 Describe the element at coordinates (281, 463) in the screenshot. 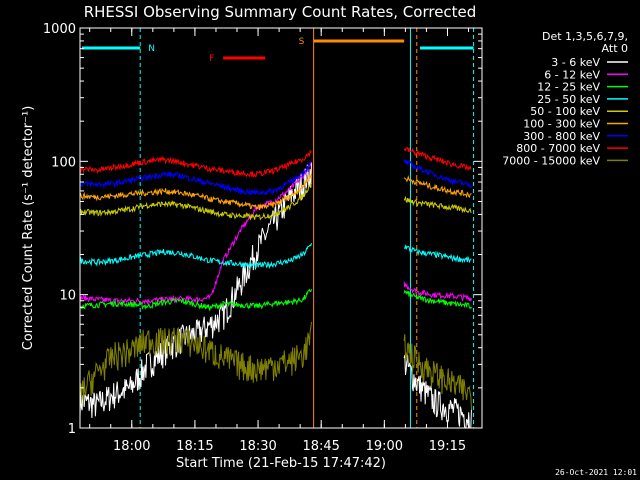

I see `x-axis-label: Start Time (21-Feb-15 17:47:42)` at that location.